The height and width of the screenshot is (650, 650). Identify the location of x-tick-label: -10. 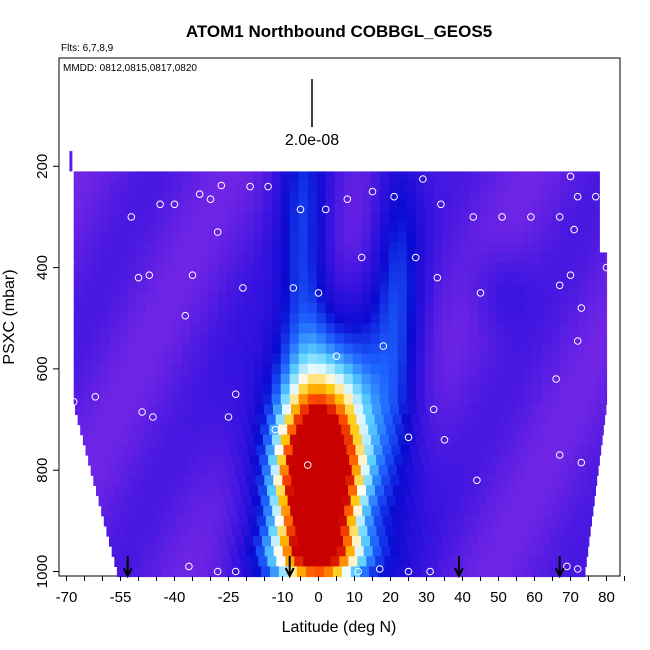
(283, 597).